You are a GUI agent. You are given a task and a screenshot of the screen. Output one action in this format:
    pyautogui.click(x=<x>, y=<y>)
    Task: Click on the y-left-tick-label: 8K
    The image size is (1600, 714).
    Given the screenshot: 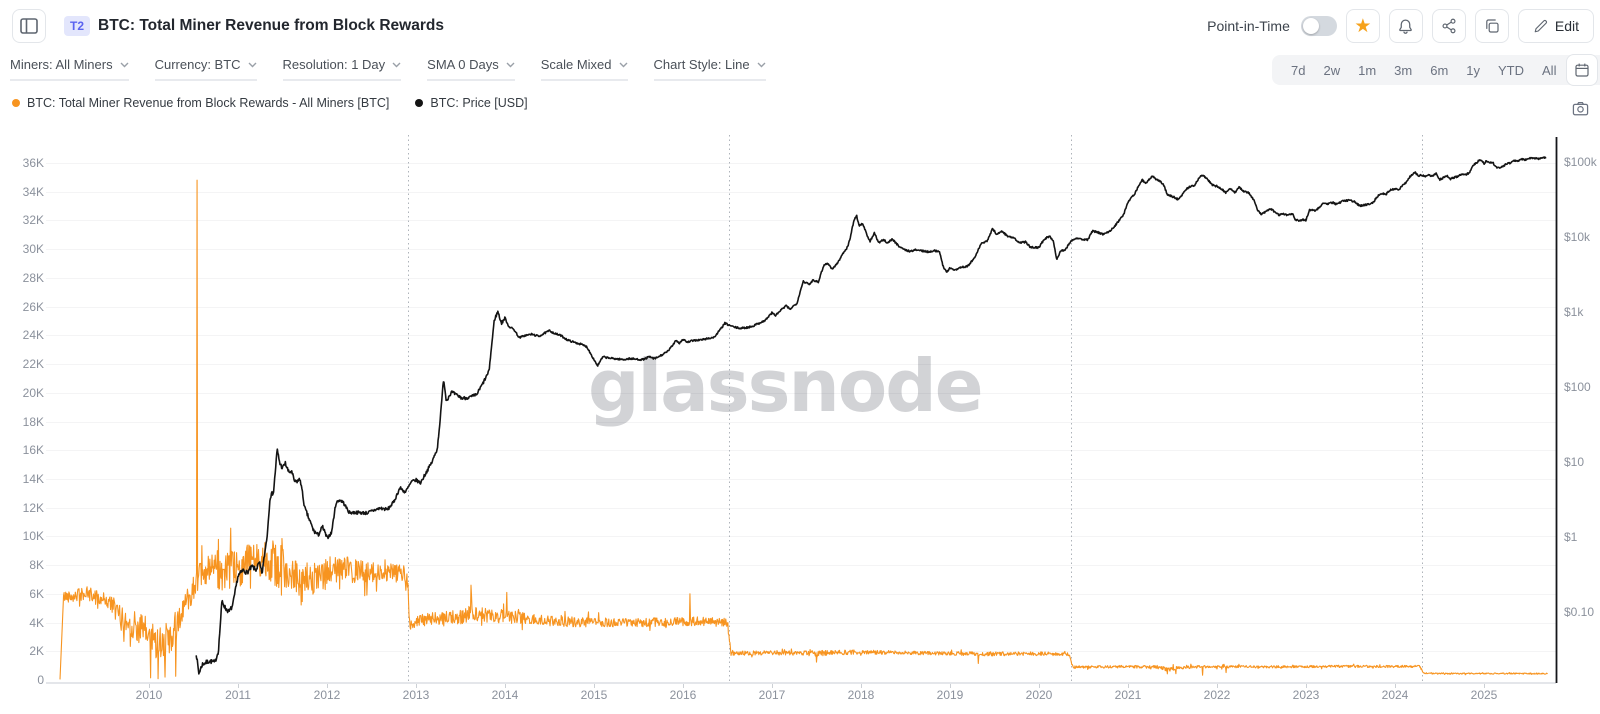 What is the action you would take?
    pyautogui.click(x=36, y=565)
    